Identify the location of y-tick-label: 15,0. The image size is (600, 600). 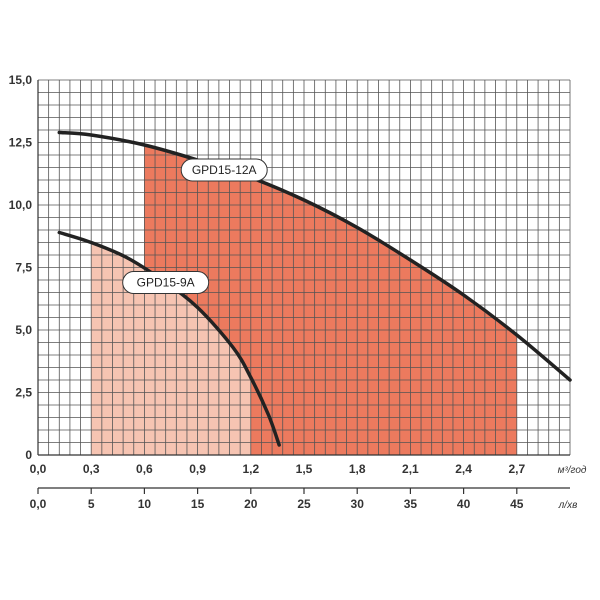
(21, 80).